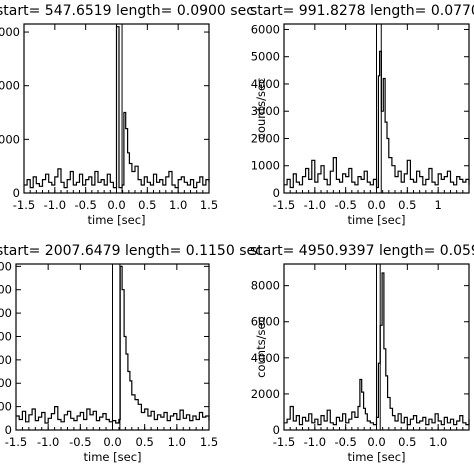  What do you see at coordinates (131, 251) in the screenshot?
I see `panel-title: start= 2007.6479 length= 0.1150 sec` at bounding box center [131, 251].